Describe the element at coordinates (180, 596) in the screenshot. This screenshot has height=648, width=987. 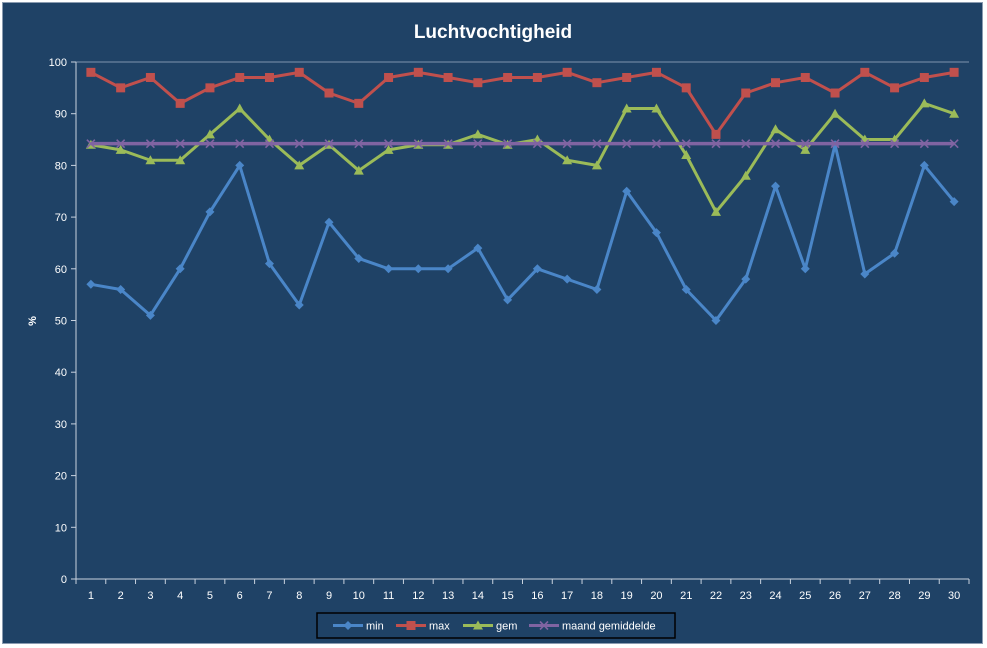
I see `x-tick-label: 4` at that location.